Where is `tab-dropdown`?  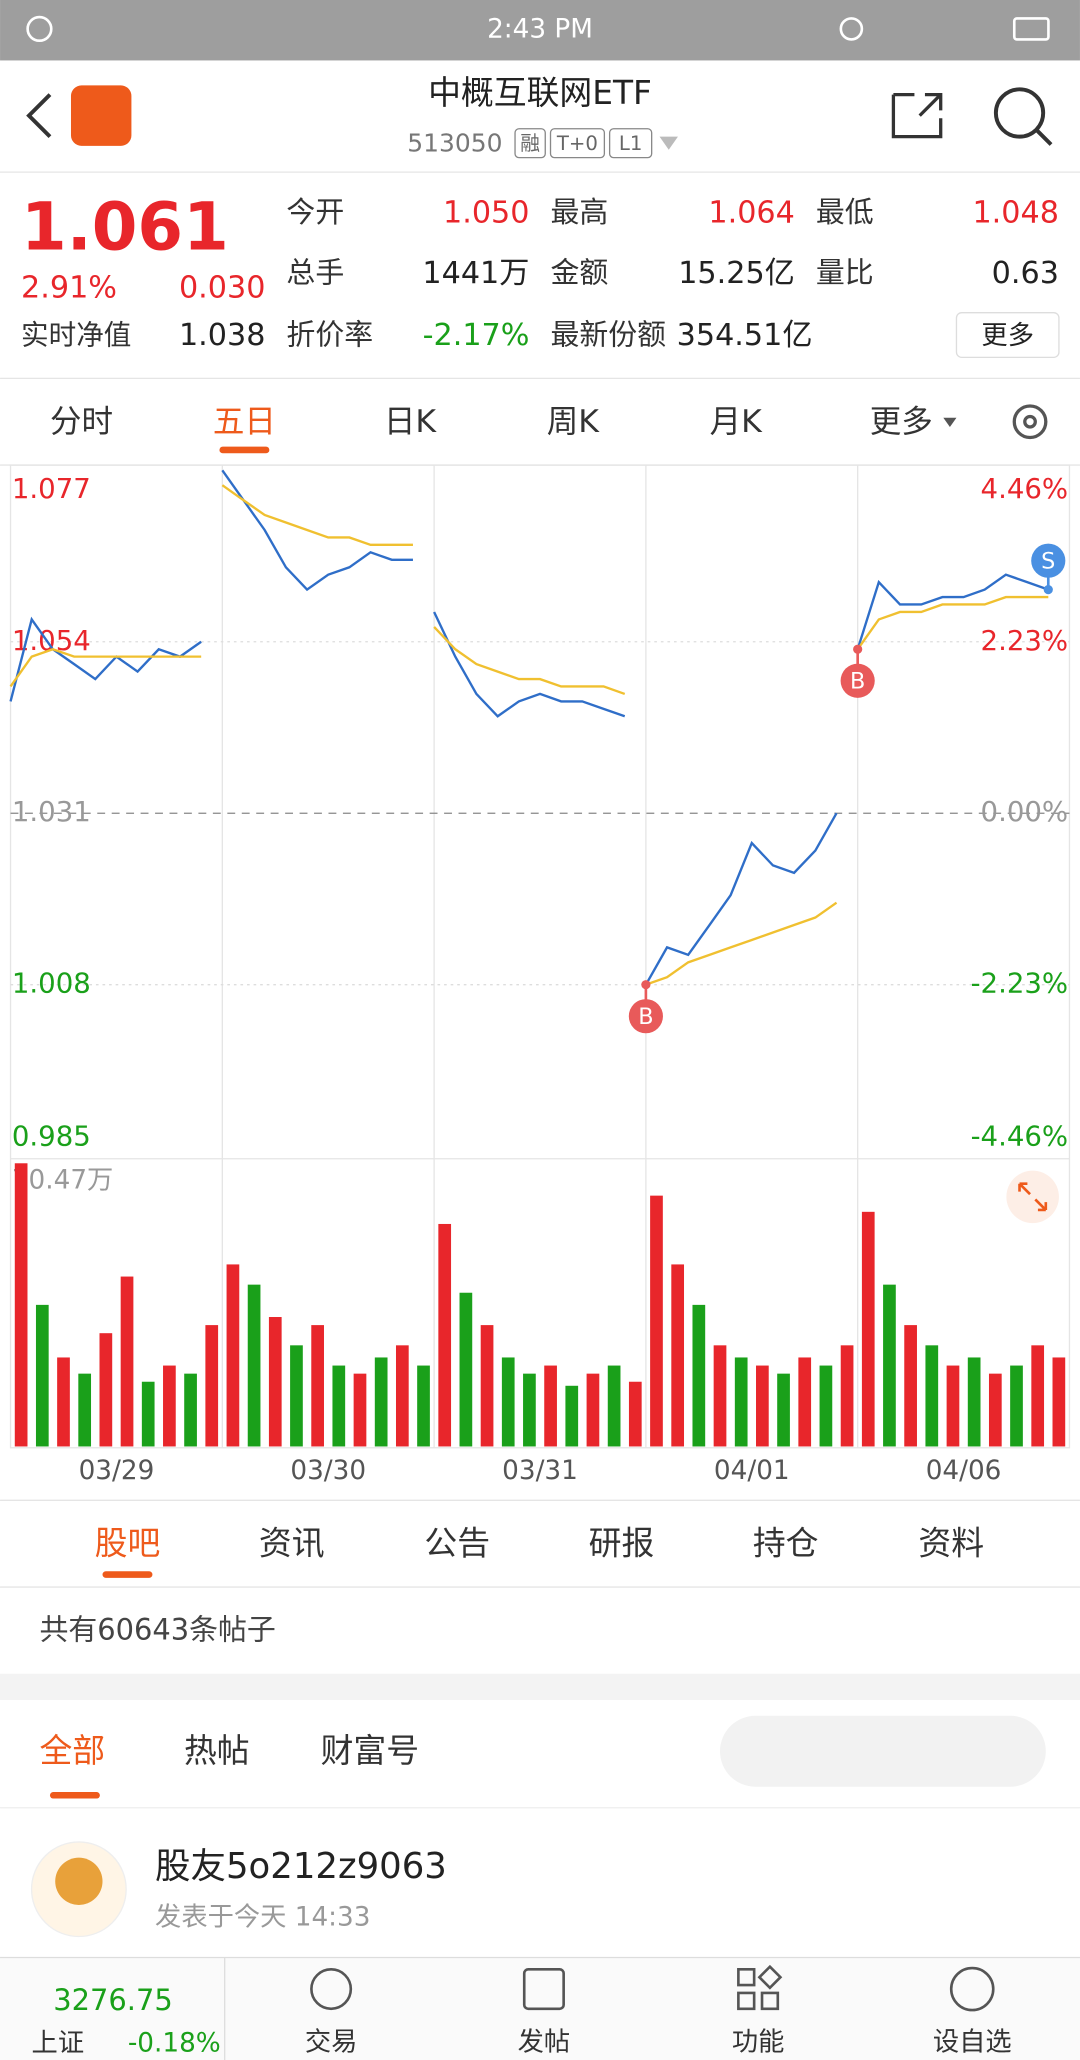 tab-dropdown is located at coordinates (950, 422).